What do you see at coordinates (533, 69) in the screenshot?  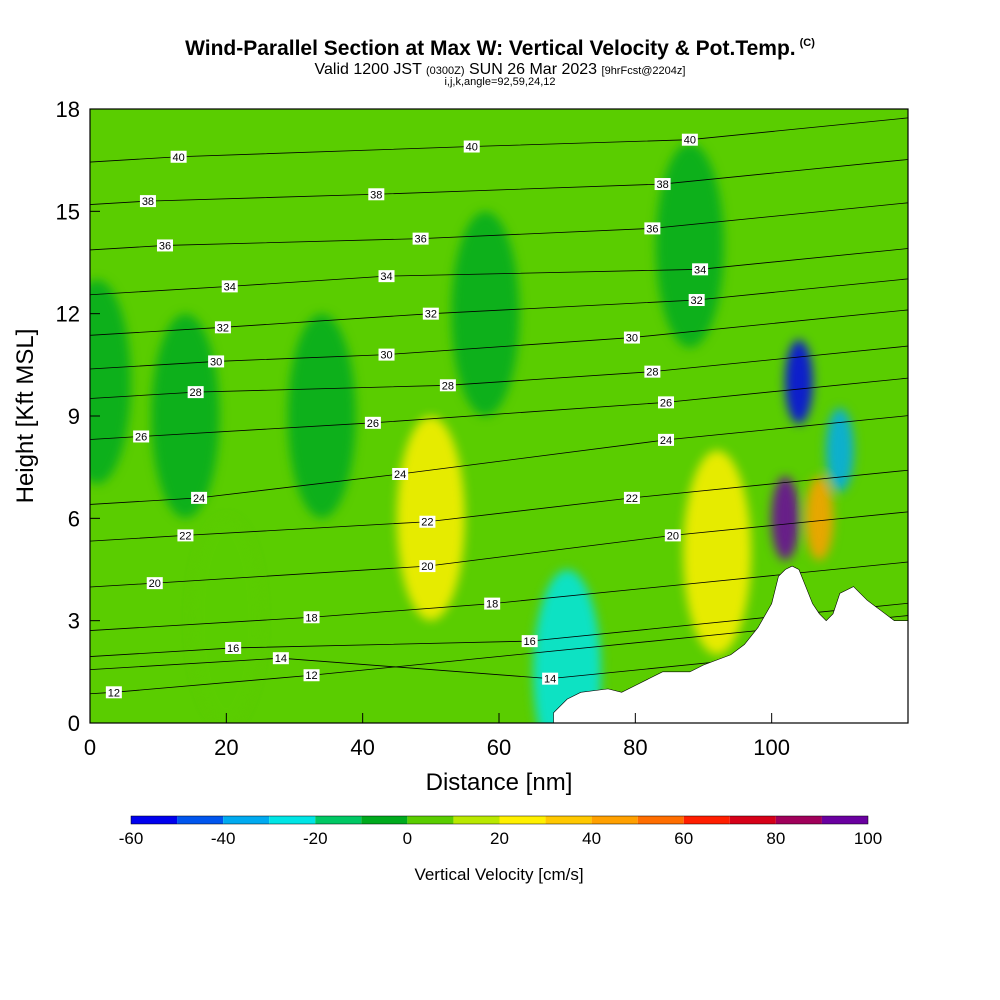 I see `valid-date: SUN 26 Mar 2023` at bounding box center [533, 69].